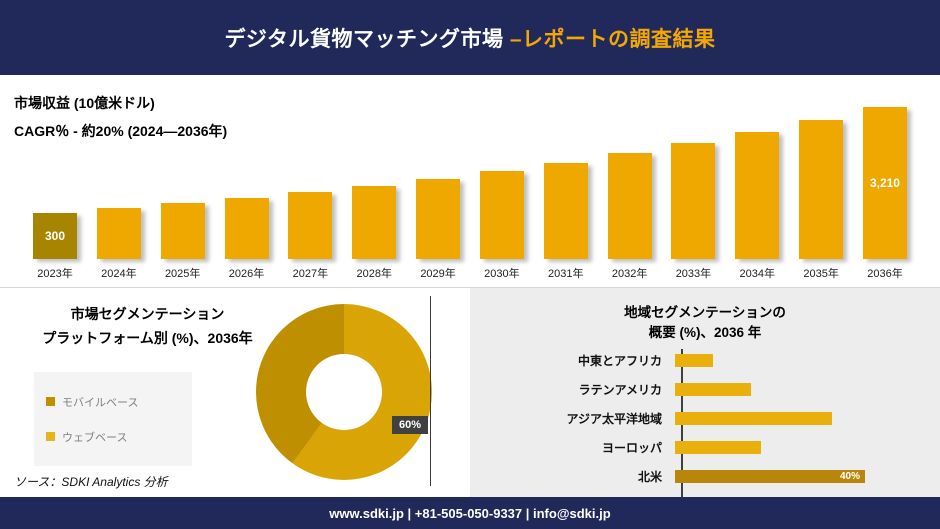 Image resolution: width=940 pixels, height=529 pixels. I want to click on region-category-label: 中東とアフリカ, so click(619, 361).